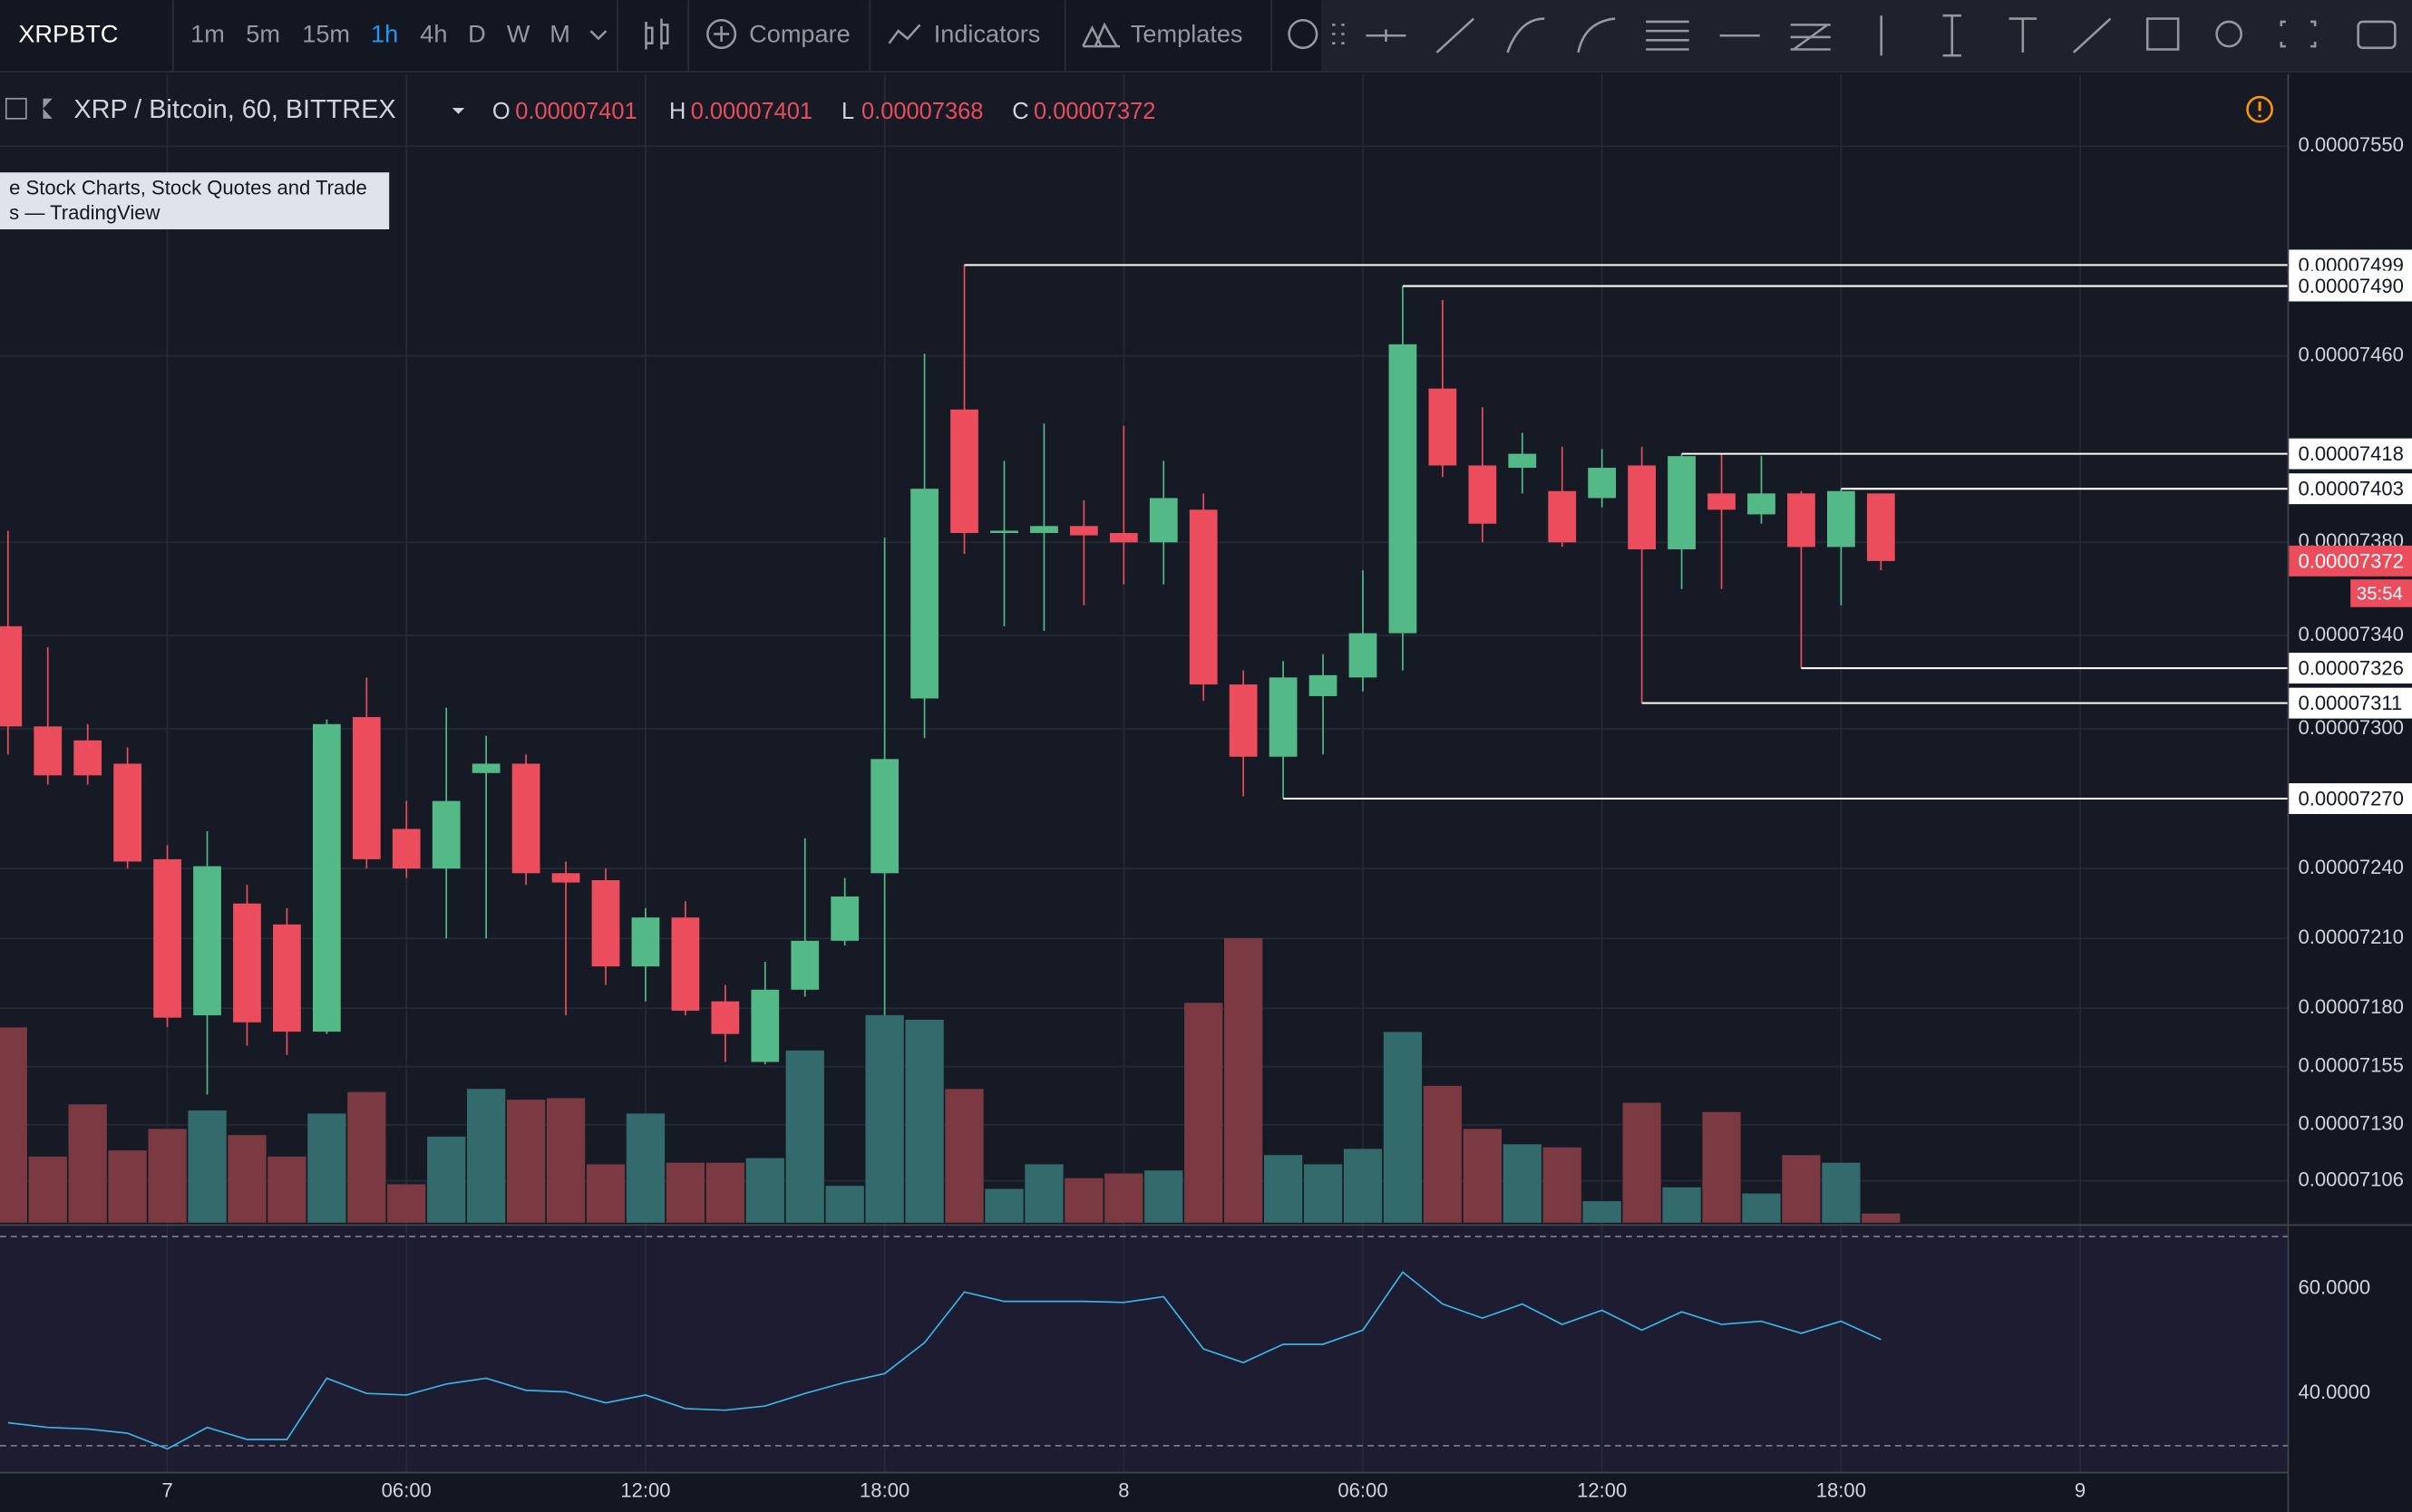  I want to click on interval-active: 1h, so click(384, 33).